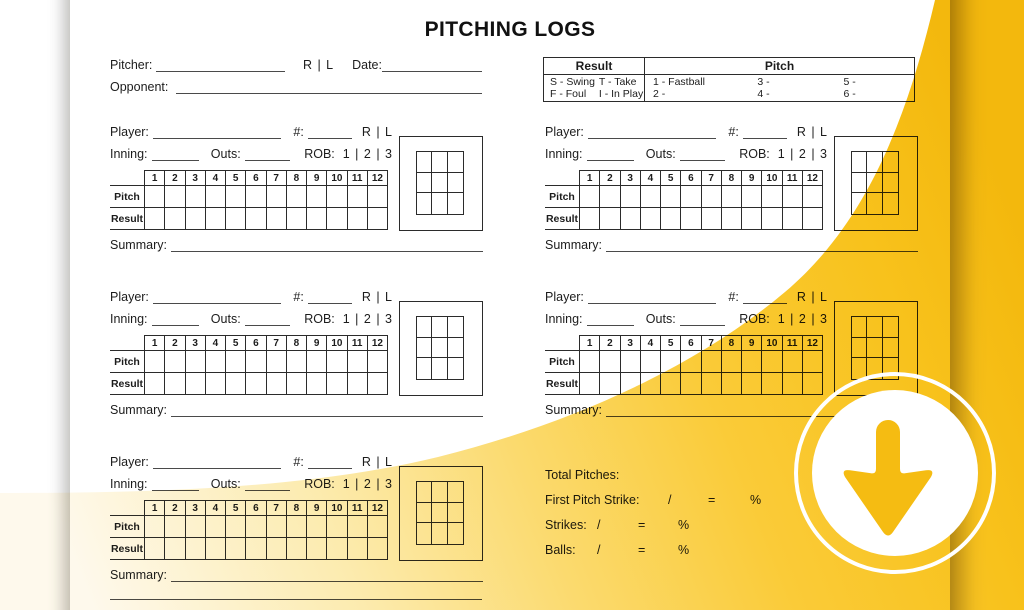 The width and height of the screenshot is (1024, 610). What do you see at coordinates (267, 154) in the screenshot?
I see `outs-blank-line` at bounding box center [267, 154].